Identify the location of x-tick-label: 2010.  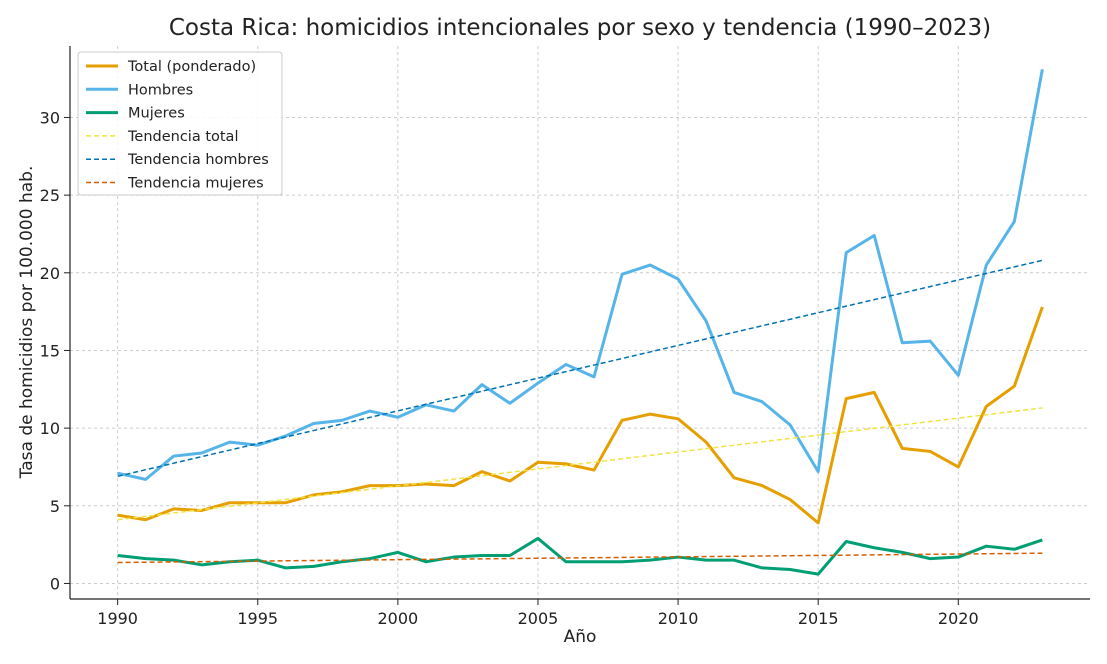
(678, 618).